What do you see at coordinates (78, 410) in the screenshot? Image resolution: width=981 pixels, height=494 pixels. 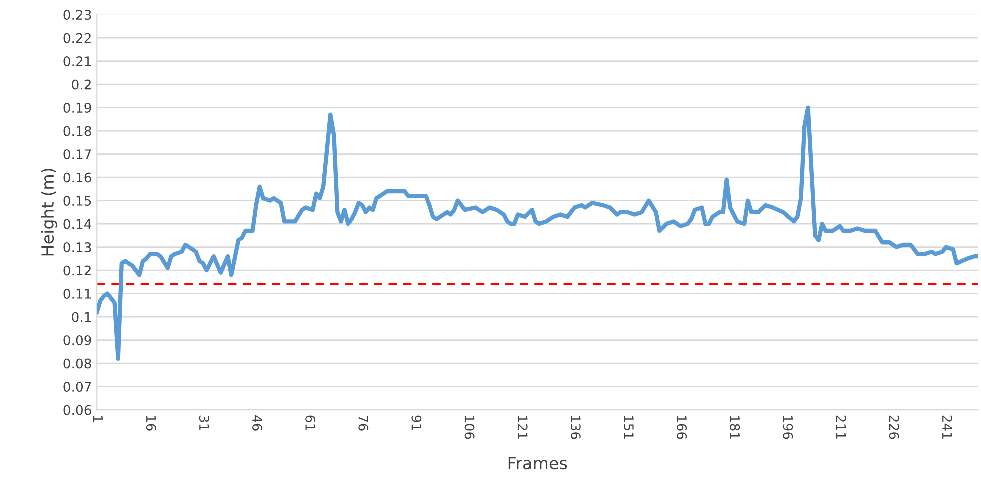 I see `y-tick-label: 0.06` at bounding box center [78, 410].